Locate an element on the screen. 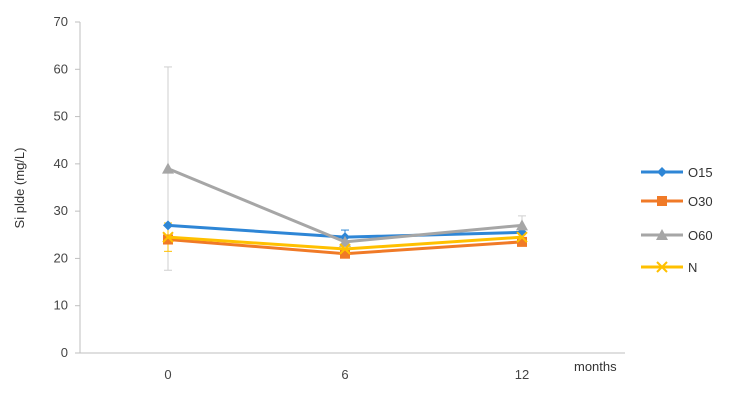  x-tick-label: 12 is located at coordinates (522, 374).